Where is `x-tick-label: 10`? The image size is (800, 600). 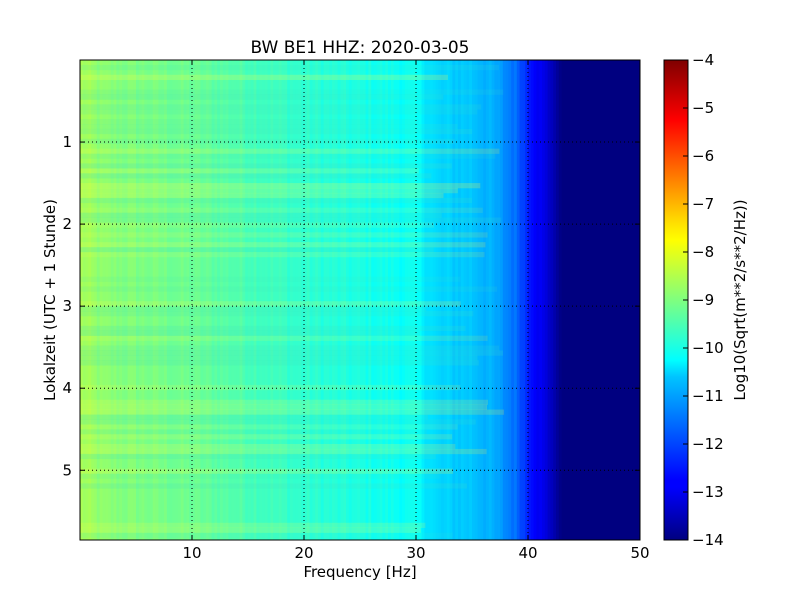
x-tick-label: 10 is located at coordinates (191, 553).